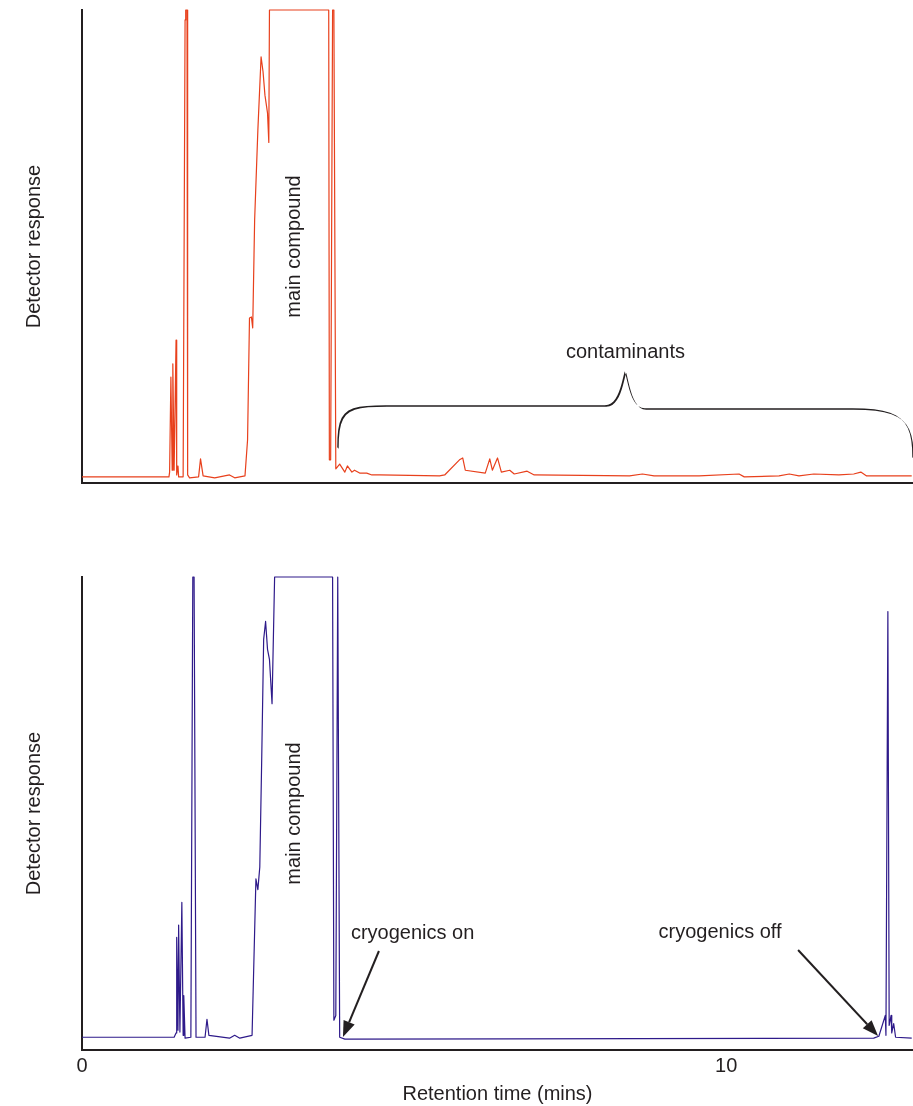 The image size is (913, 1106). What do you see at coordinates (726, 1064) in the screenshot?
I see `x-tick-label: 10` at bounding box center [726, 1064].